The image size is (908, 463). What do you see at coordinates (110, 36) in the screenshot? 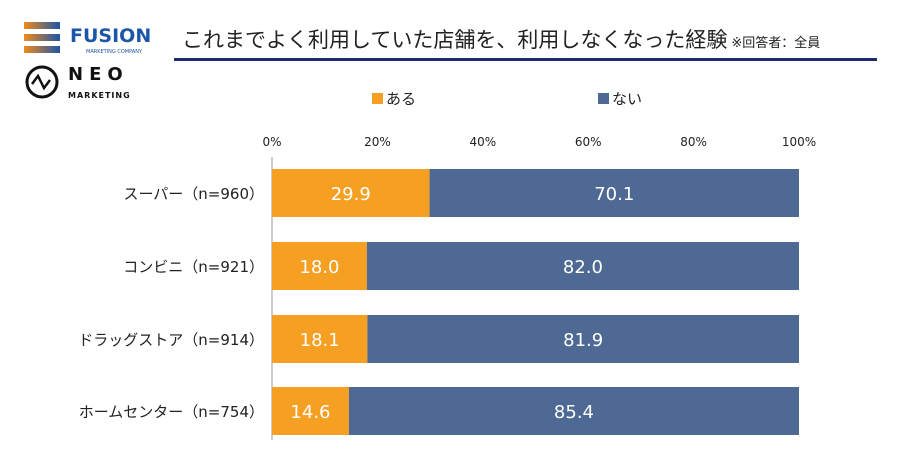
I see `fusion-text: FUSION` at bounding box center [110, 36].